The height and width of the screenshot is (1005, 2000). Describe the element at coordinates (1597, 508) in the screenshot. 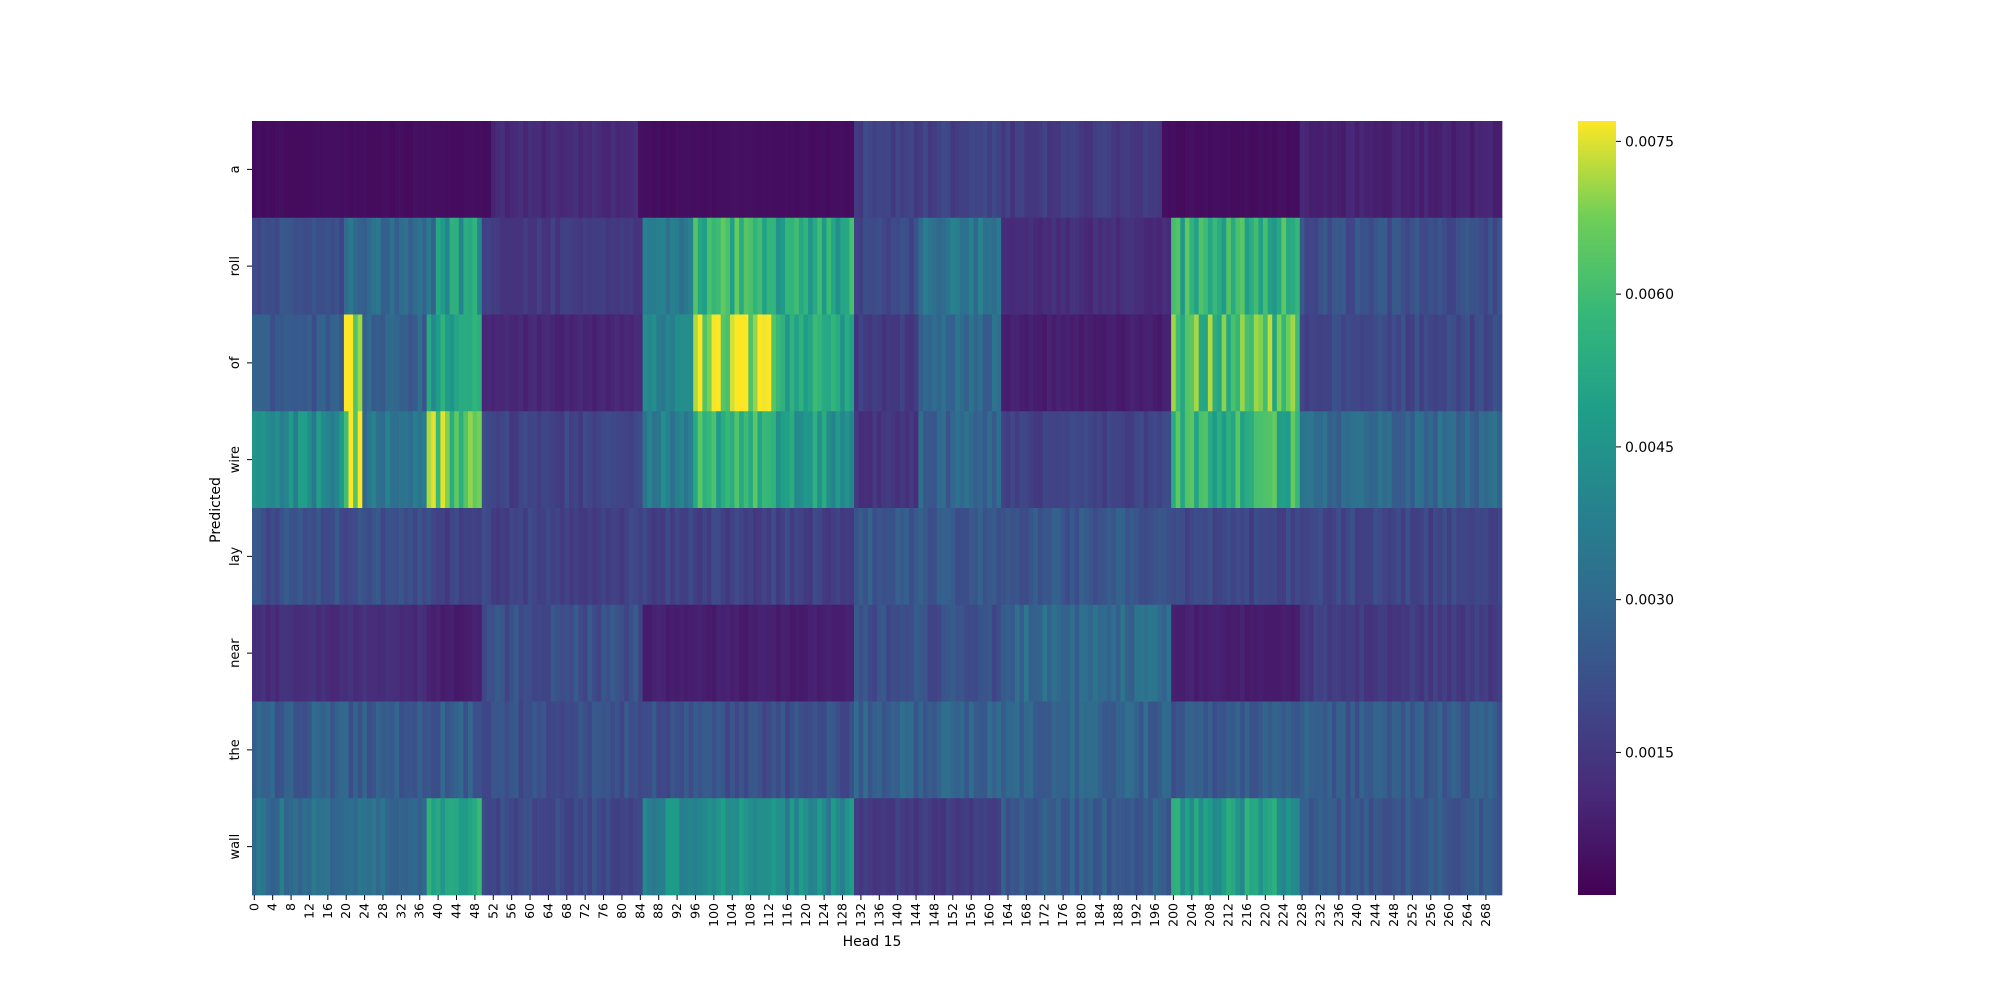

I see `colorbar-gradient` at that location.